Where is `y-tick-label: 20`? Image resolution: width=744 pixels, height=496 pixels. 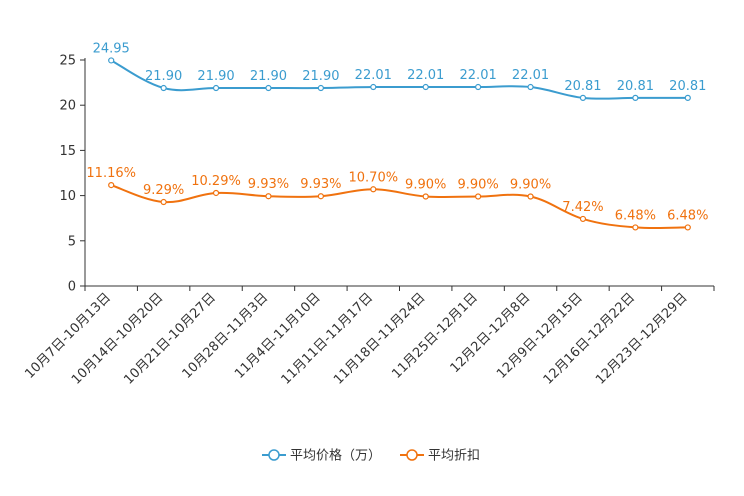 y-tick-label: 20 is located at coordinates (67, 106).